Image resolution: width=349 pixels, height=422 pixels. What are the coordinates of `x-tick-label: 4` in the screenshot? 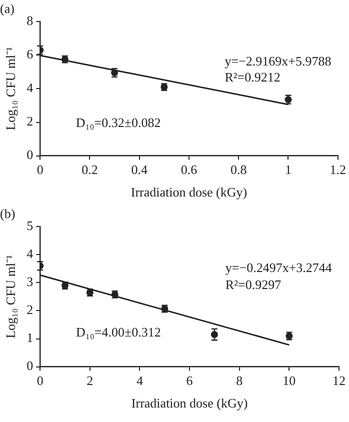 It's located at (140, 380).